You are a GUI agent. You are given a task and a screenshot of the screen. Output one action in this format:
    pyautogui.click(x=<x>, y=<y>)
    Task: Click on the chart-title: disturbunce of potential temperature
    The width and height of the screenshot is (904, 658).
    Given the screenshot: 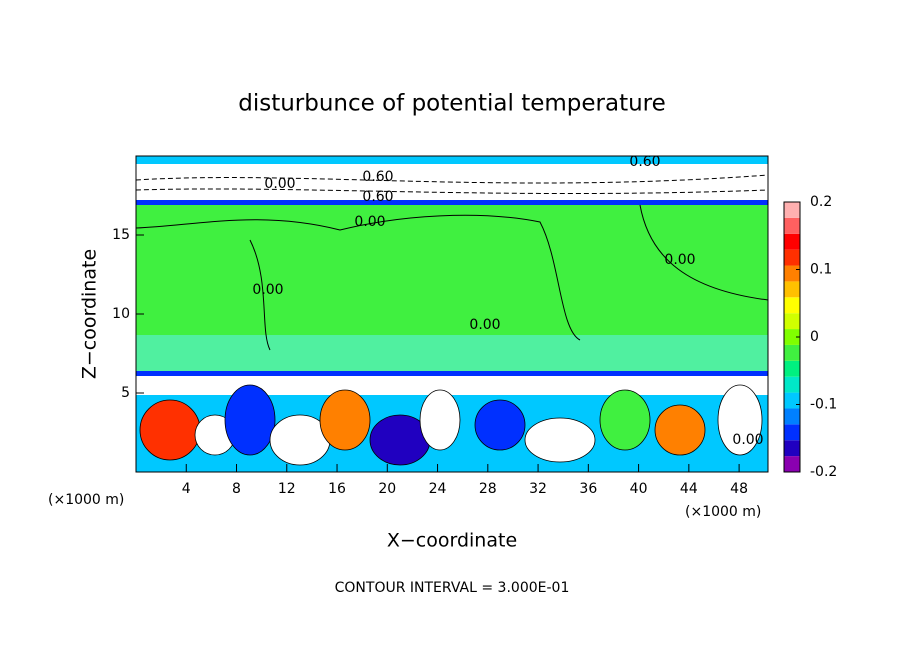 What is the action you would take?
    pyautogui.click(x=452, y=104)
    